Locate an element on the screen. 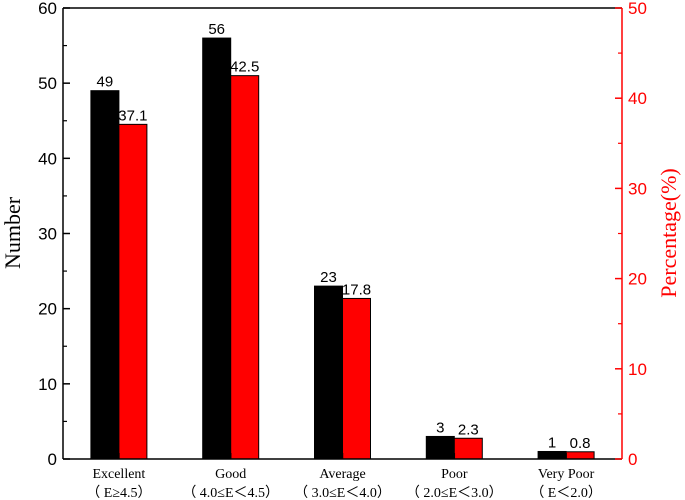 The height and width of the screenshot is (500, 685). category-label-3: Poor is located at coordinates (454, 474).